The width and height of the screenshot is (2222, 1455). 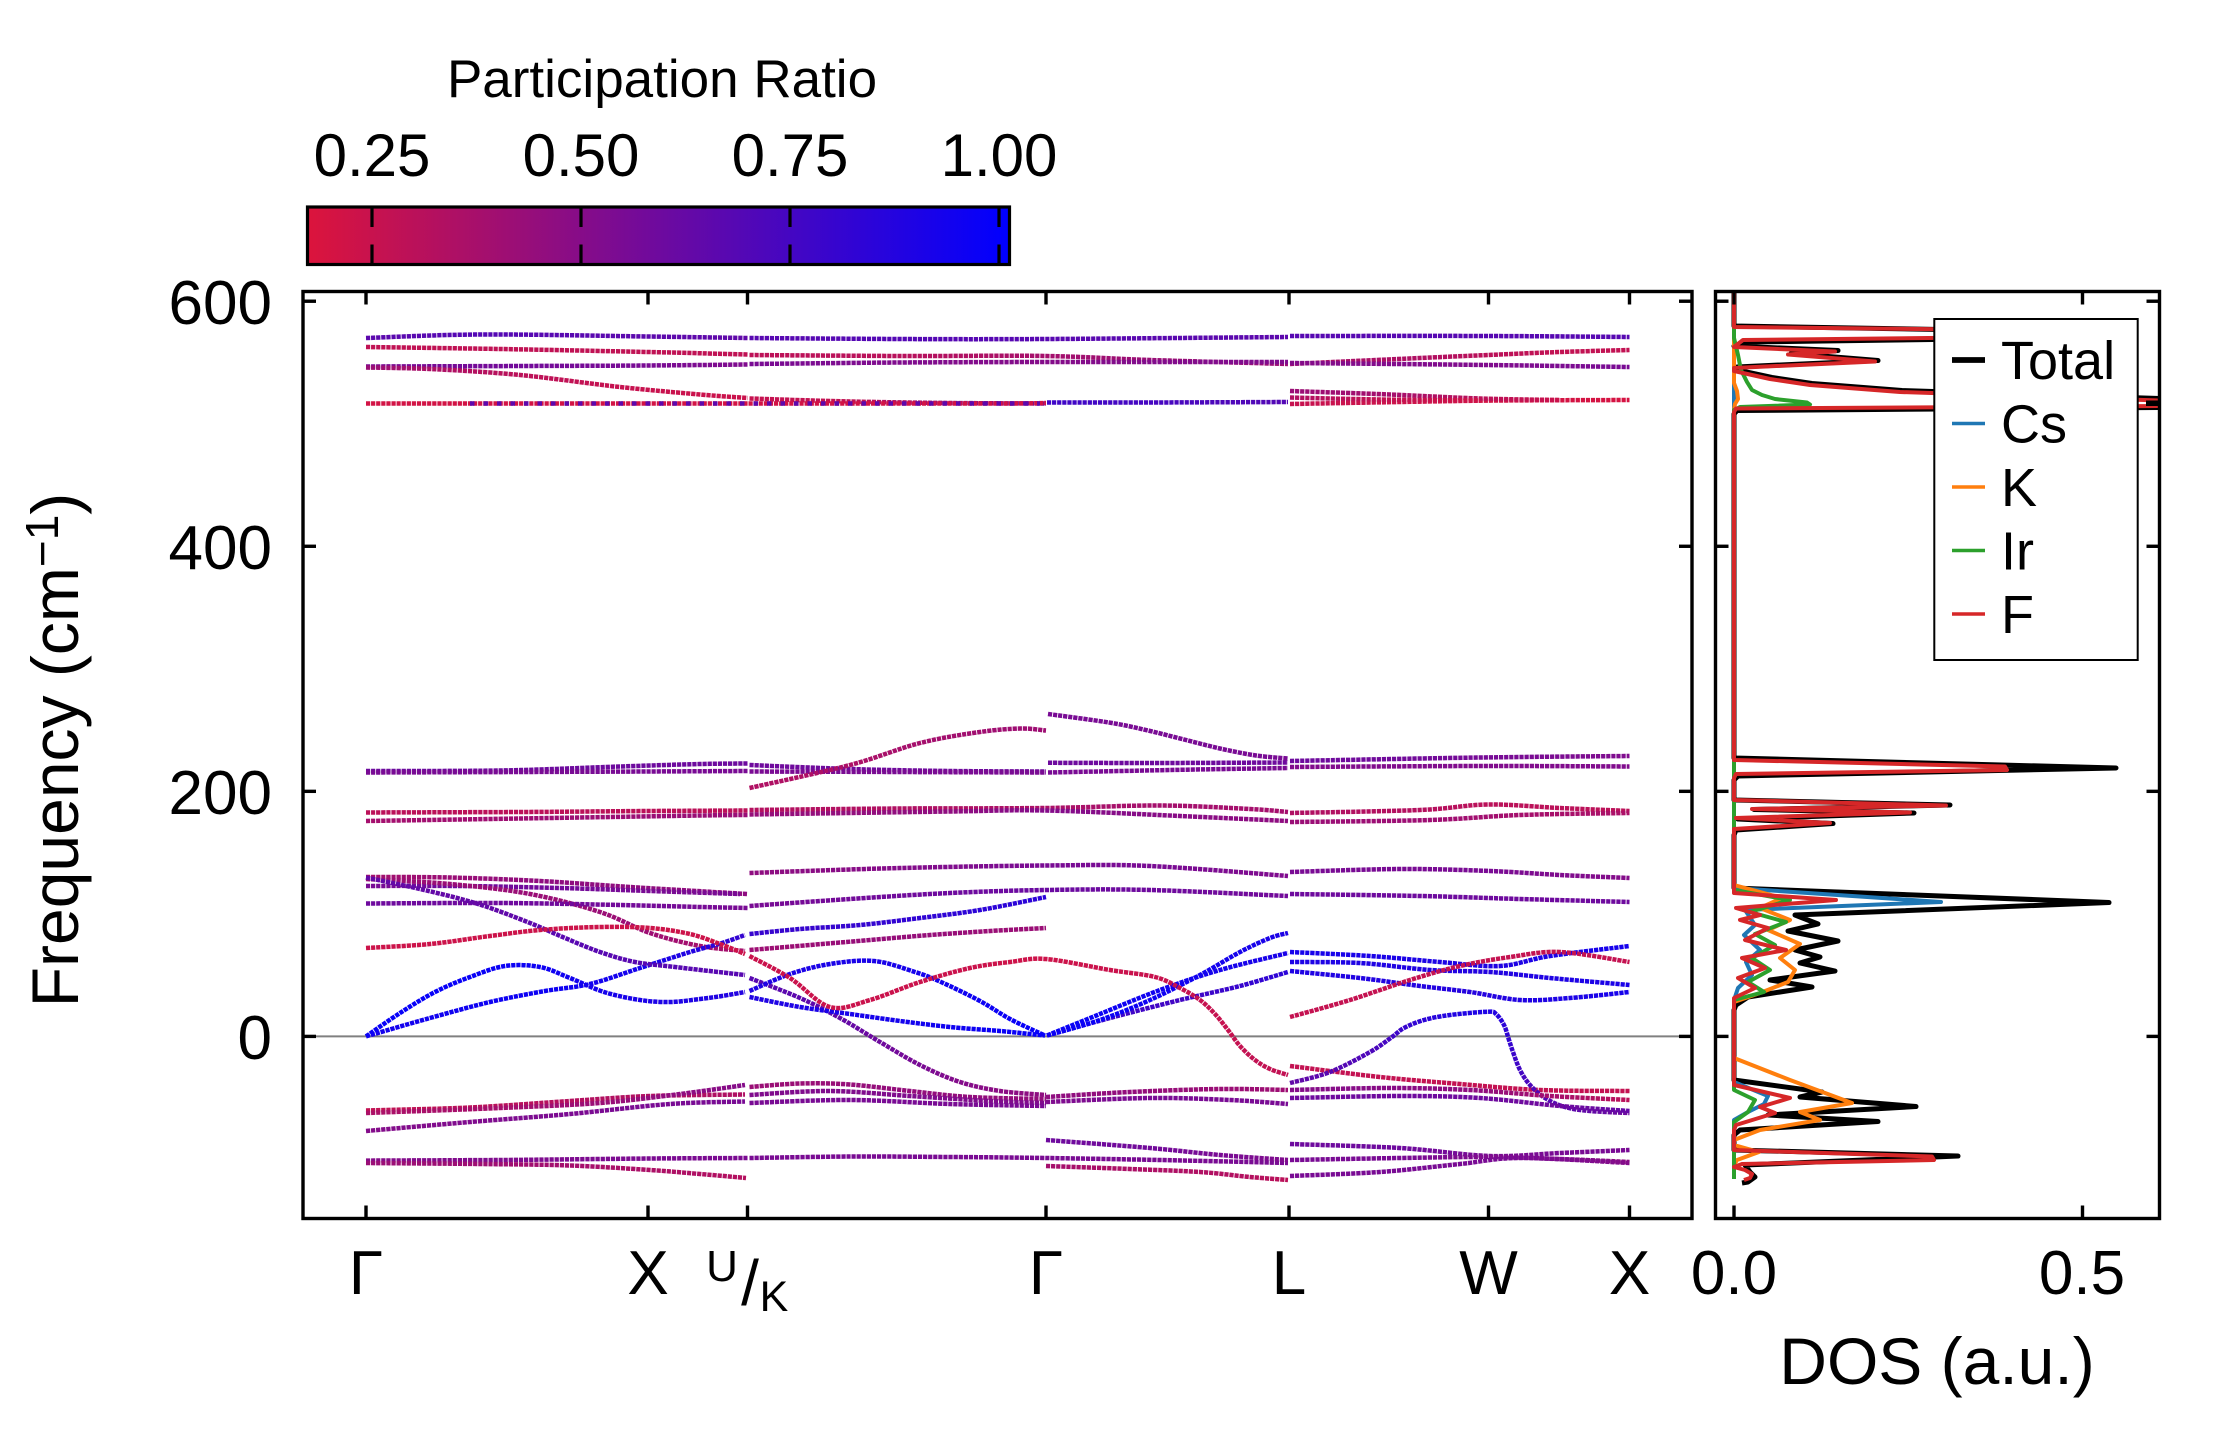 What do you see at coordinates (581, 155) in the screenshot?
I see `svg-text: 0.50` at bounding box center [581, 155].